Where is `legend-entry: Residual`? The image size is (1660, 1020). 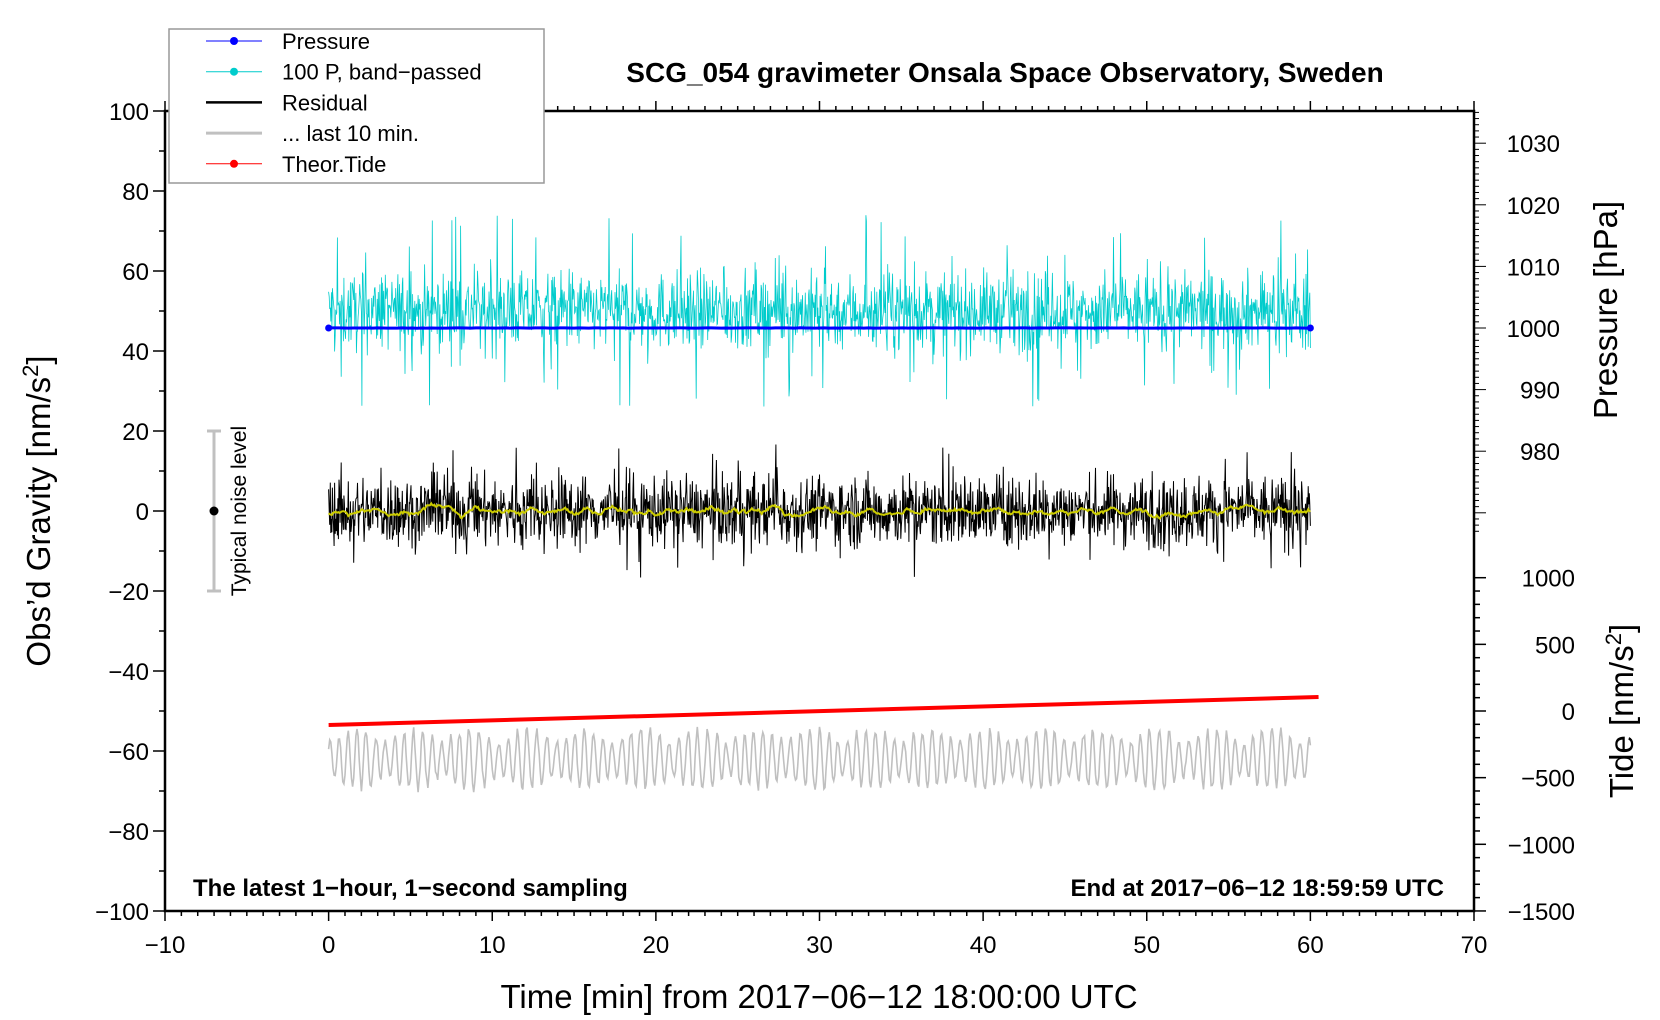 legend-entry: Residual is located at coordinates (287, 102).